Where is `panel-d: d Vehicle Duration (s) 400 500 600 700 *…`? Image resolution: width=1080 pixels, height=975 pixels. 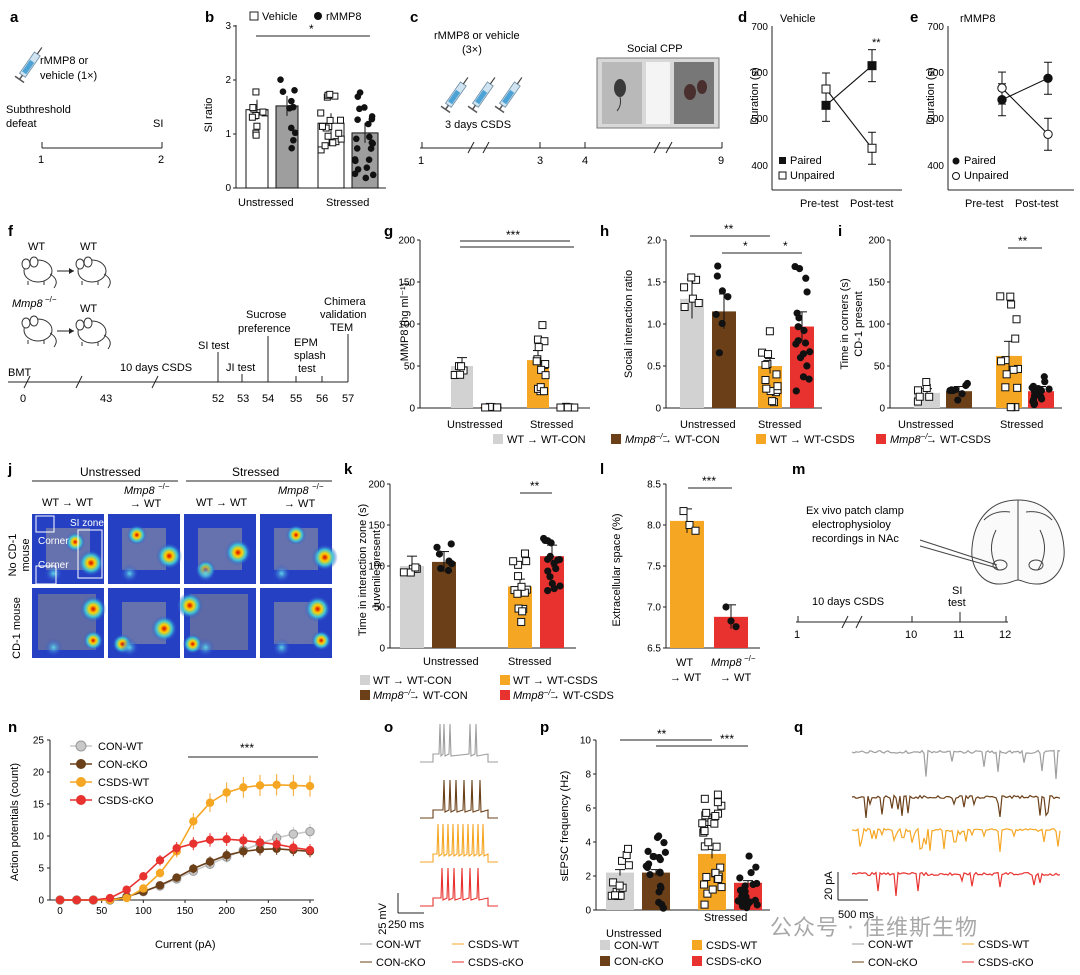
panel-d: d Vehicle Duration (s) 400 500 600 700 *… is located at coordinates (820, 109).